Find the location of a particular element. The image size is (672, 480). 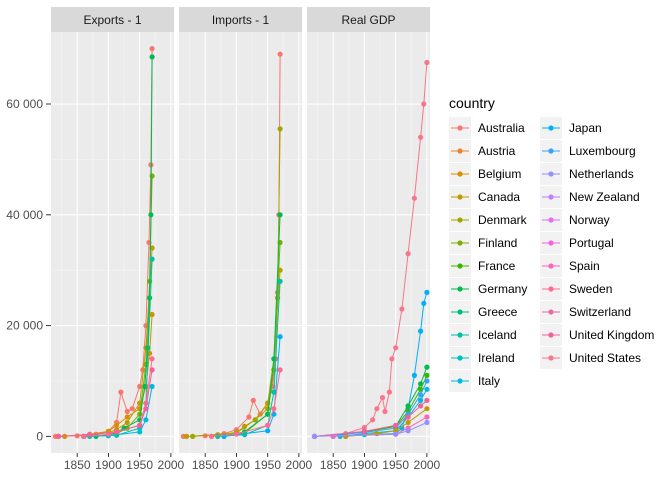

legend-label: Canada is located at coordinates (499, 197).